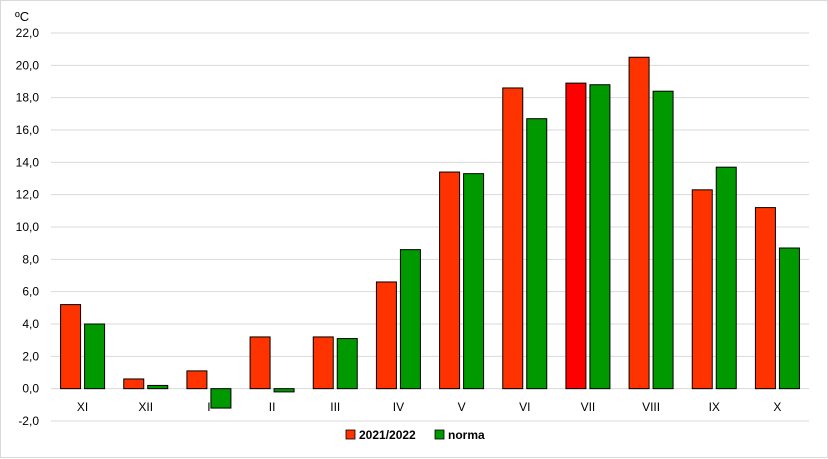  I want to click on bar-norma-xi, so click(95, 356).